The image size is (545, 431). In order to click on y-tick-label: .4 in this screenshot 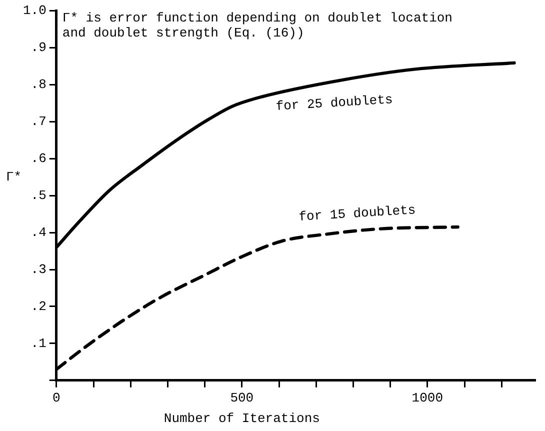, I will do `click(38, 232)`.